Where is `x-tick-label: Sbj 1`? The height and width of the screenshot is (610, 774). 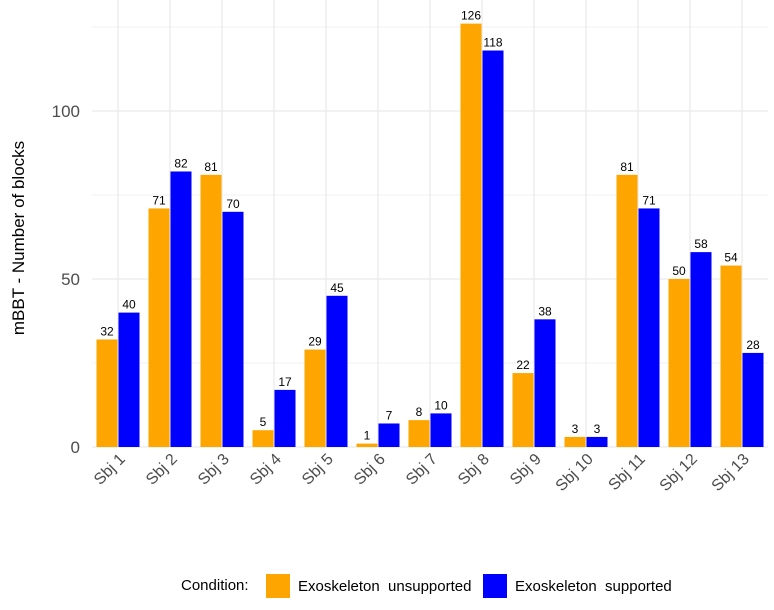 x-tick-label: Sbj 1 is located at coordinates (110, 470).